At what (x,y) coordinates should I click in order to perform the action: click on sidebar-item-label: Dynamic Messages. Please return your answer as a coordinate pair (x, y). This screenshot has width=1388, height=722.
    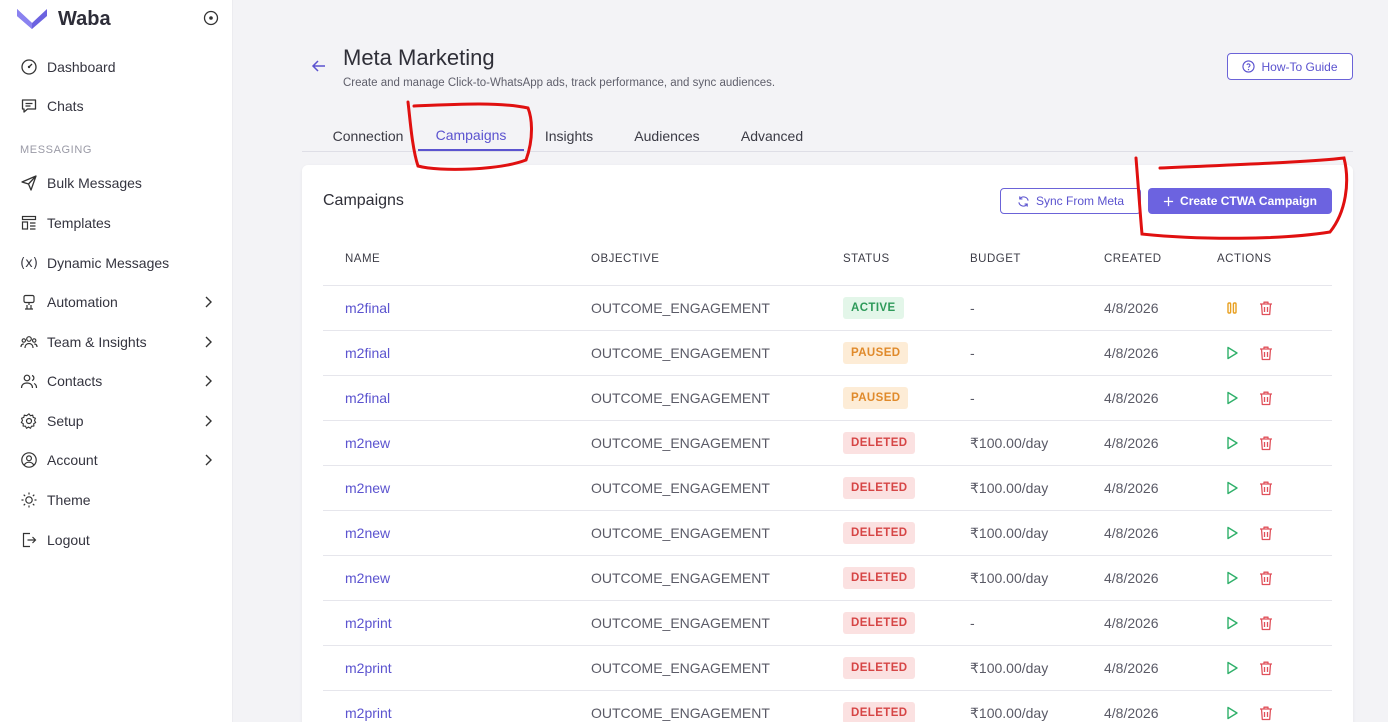
    Looking at the image, I should click on (108, 263).